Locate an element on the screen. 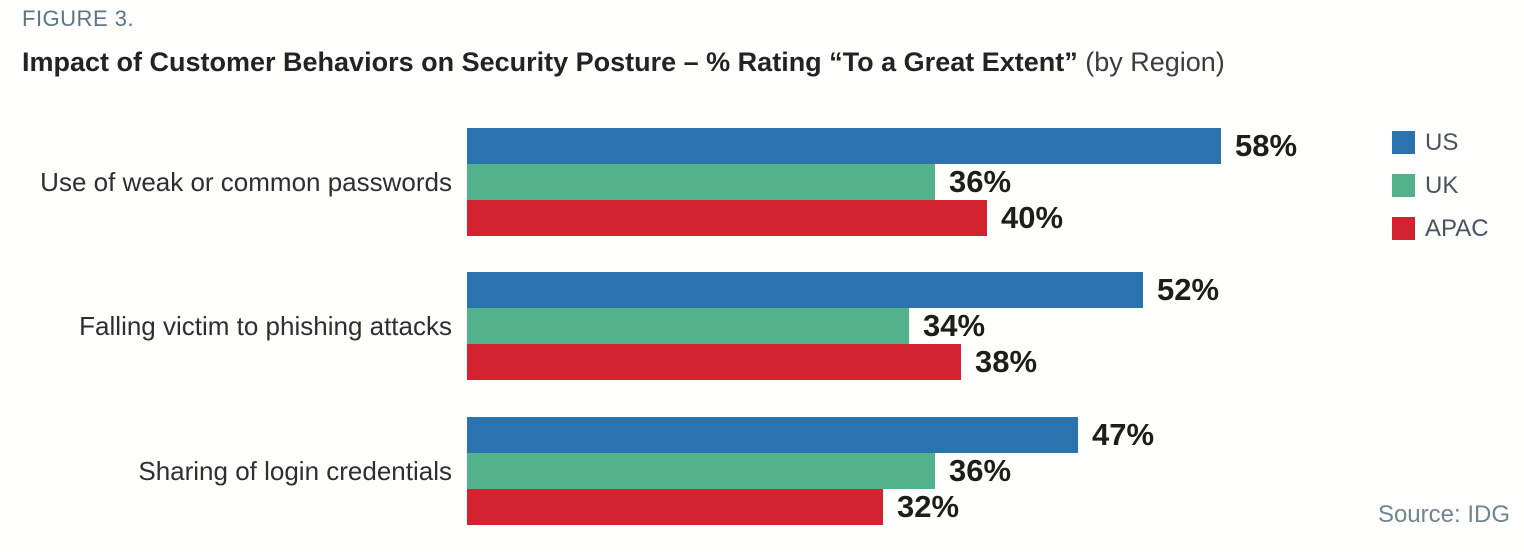  value-label-apac-credential-sharing: 32% is located at coordinates (928, 506).